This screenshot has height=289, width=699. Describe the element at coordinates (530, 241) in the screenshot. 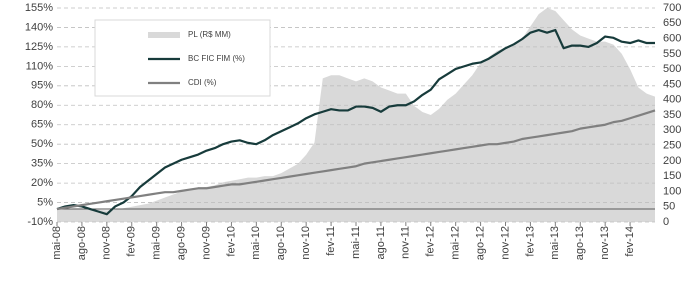

I see `x-tick-label: fev-13` at that location.